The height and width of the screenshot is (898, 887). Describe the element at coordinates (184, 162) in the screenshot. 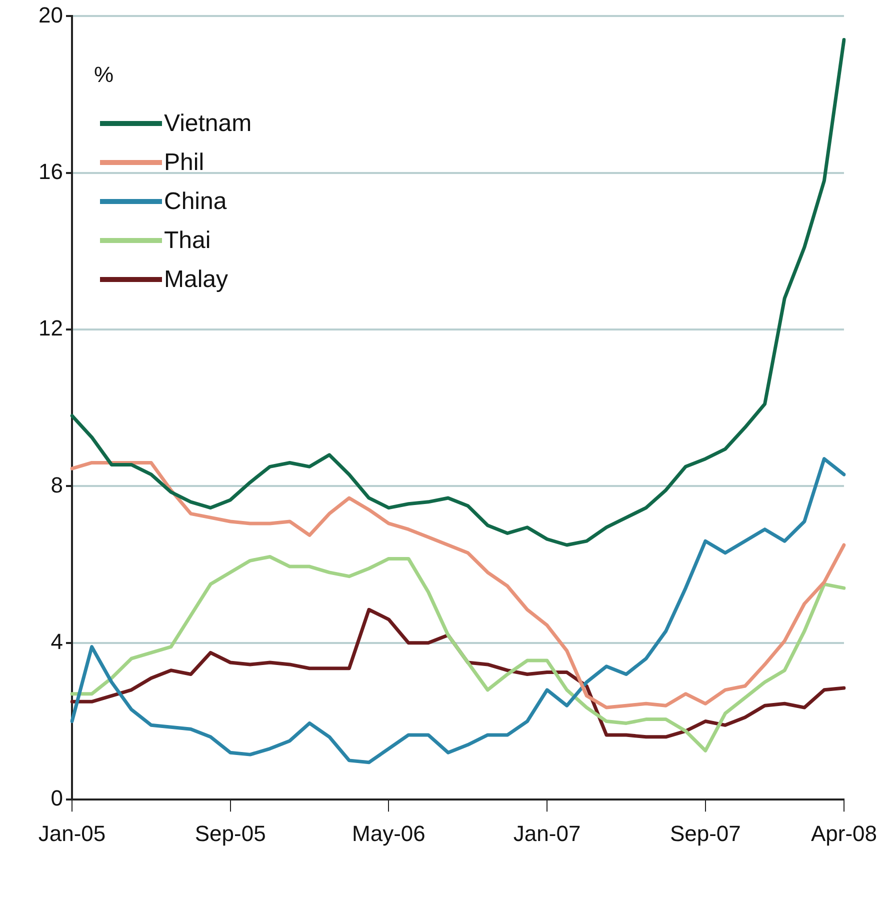

I see `legend-label: Phil` at that location.